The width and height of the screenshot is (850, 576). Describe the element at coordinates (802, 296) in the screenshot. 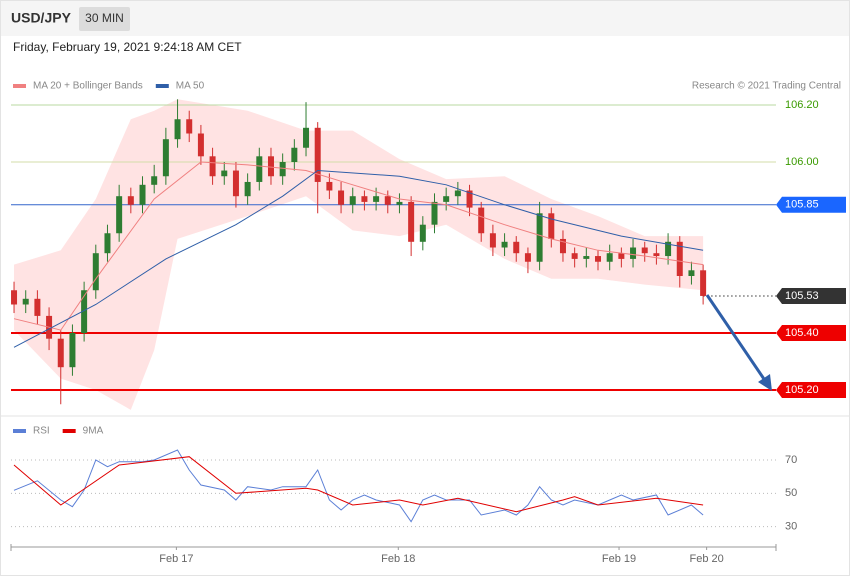

I see `price-tag-label: 105.53` at that location.